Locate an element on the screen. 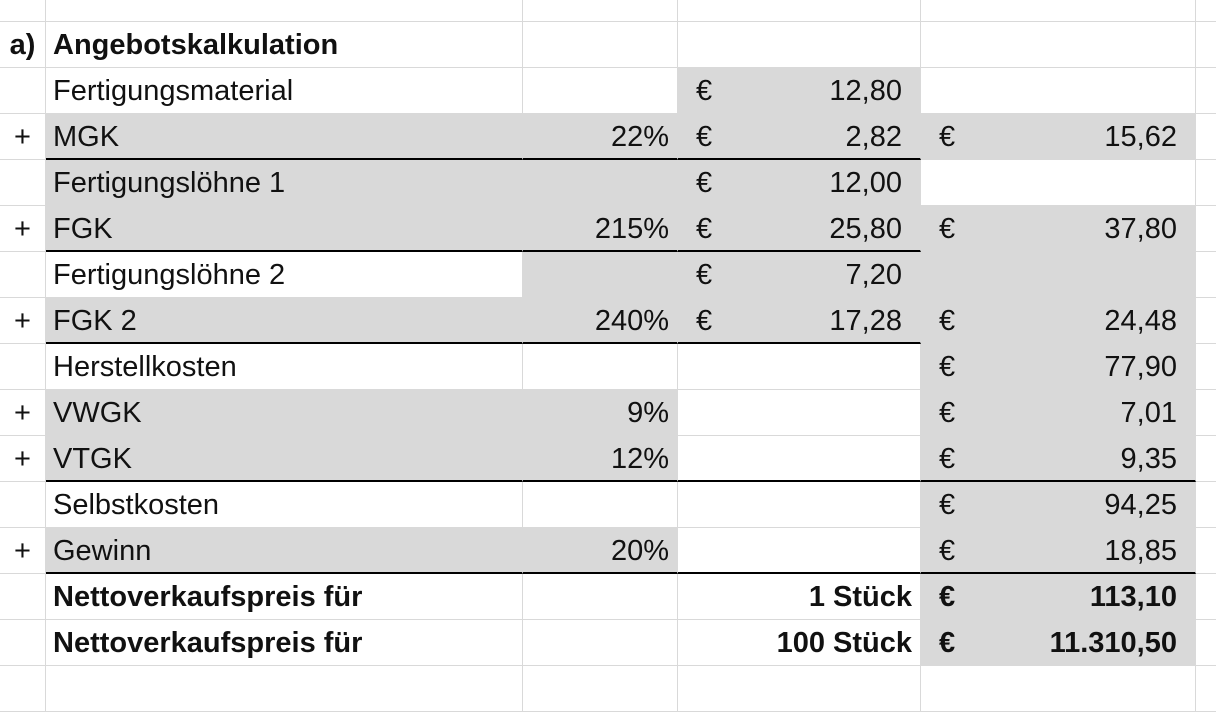 This screenshot has width=1216, height=712. percent-cell: 12% is located at coordinates (600, 459).